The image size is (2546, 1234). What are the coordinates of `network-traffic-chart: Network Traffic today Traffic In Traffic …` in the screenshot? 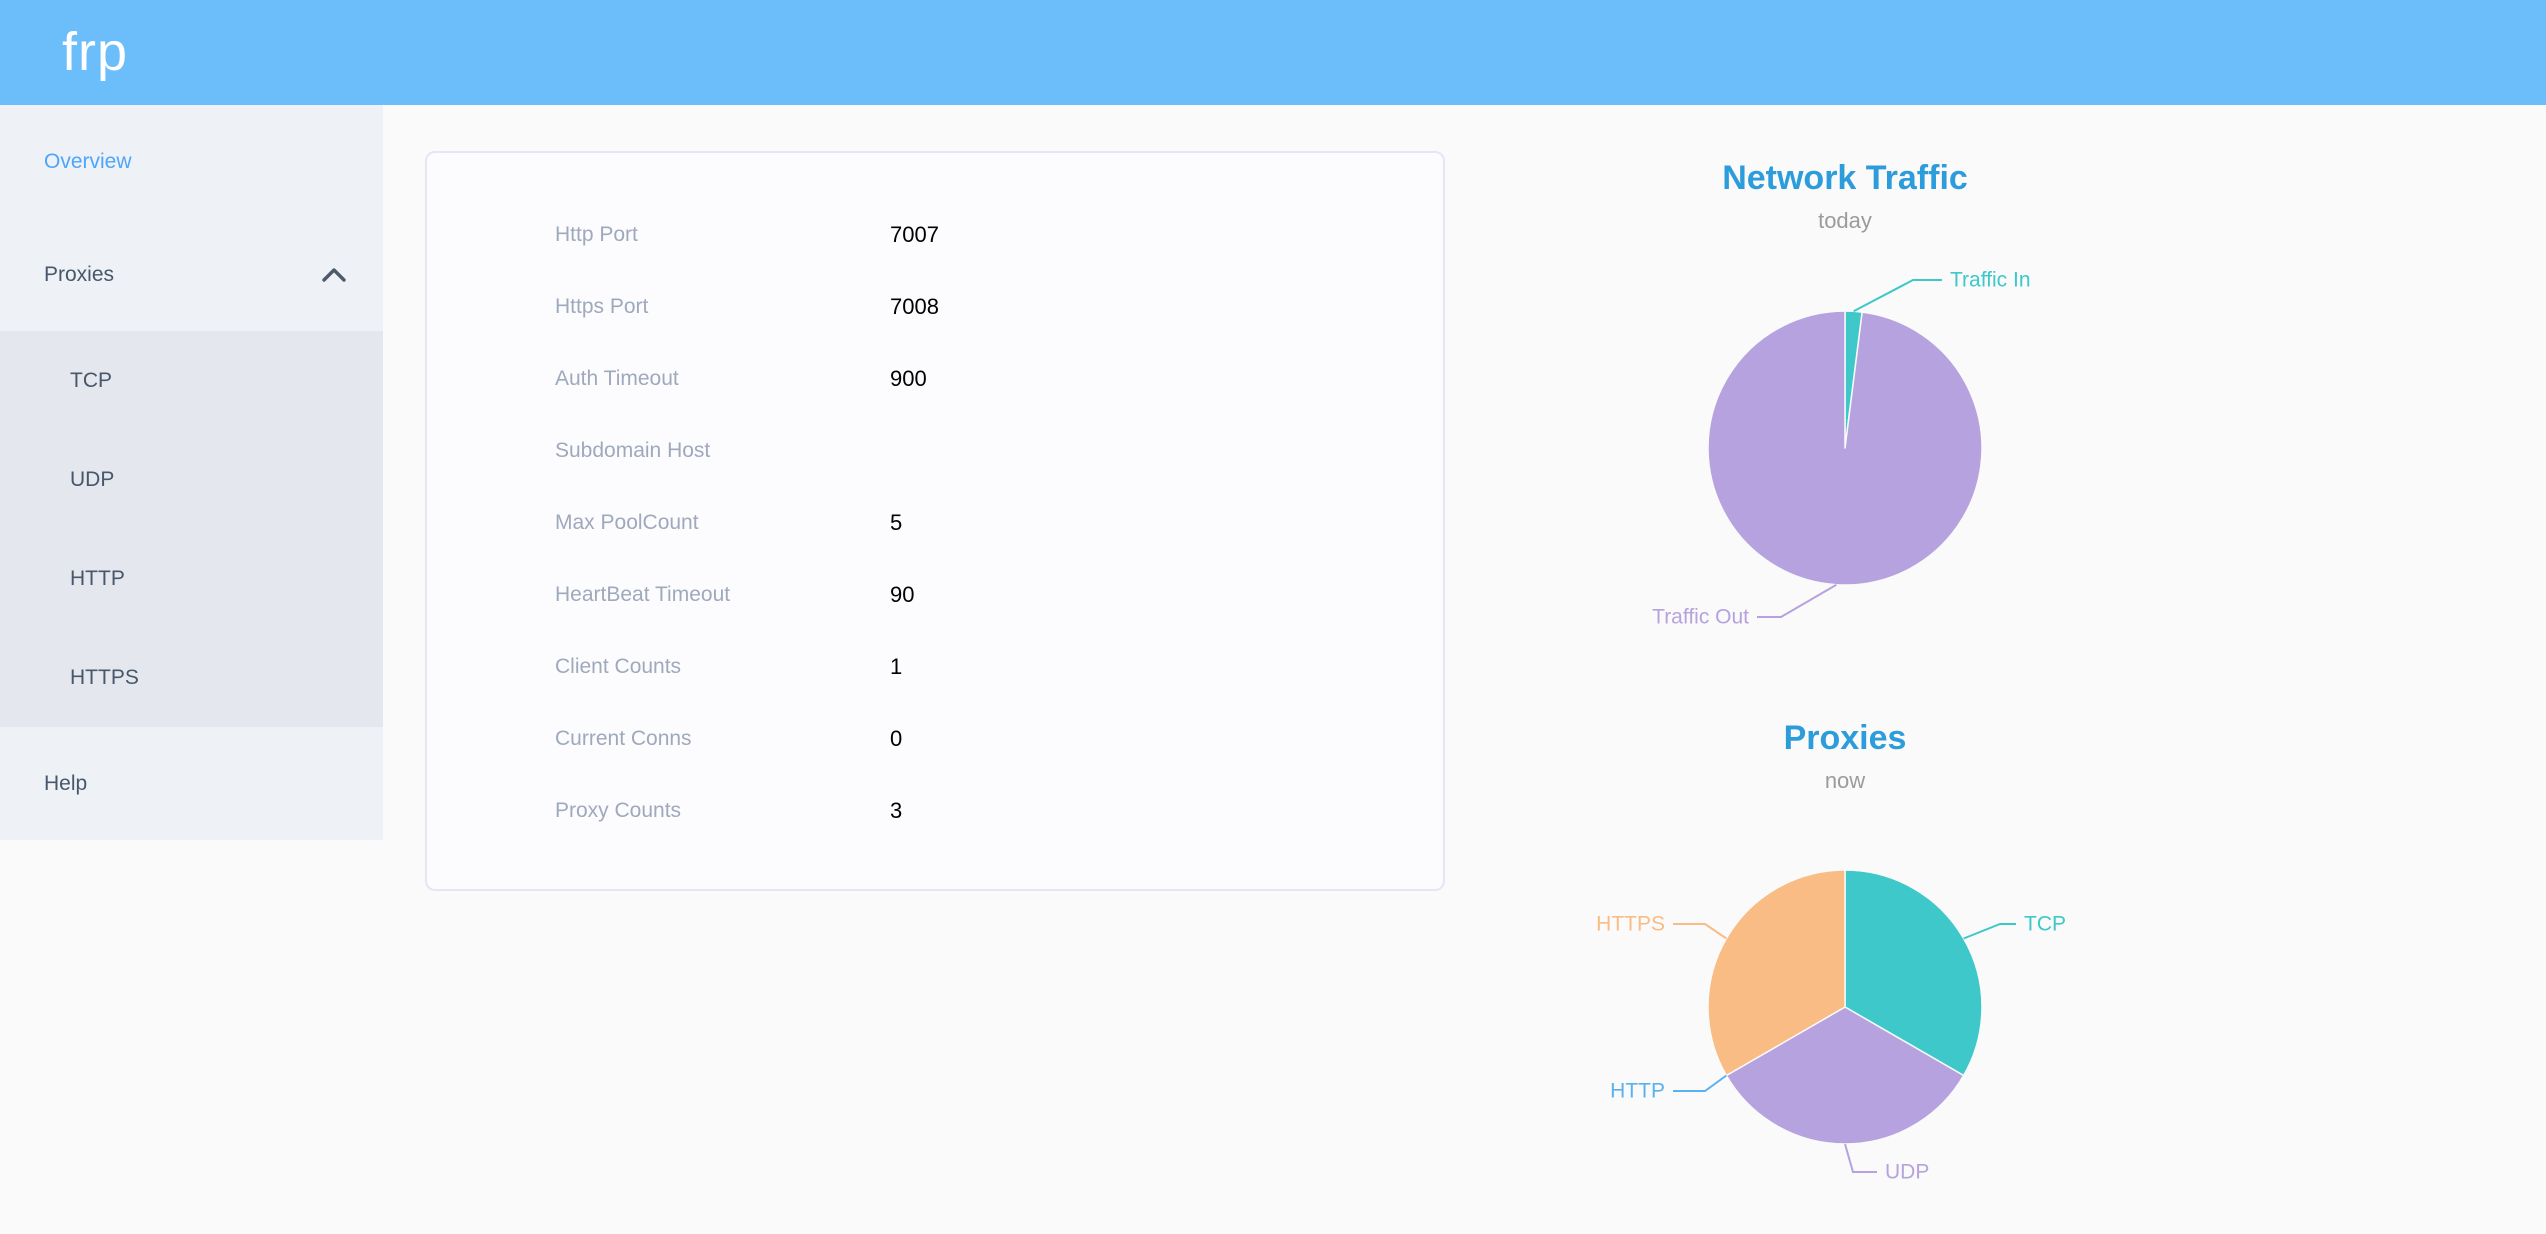 It's located at (1845, 410).